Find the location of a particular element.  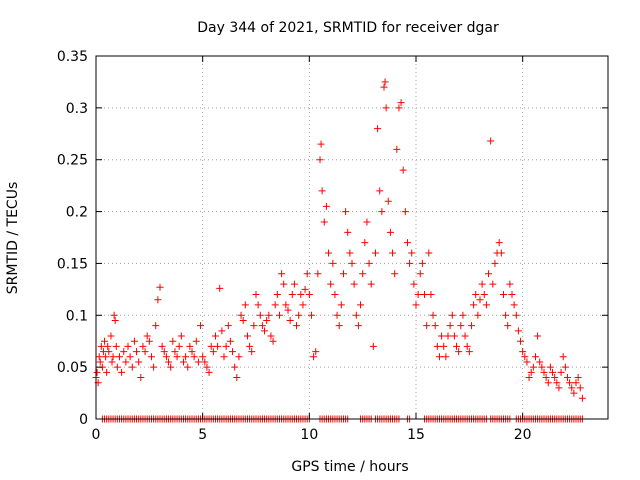

y-tick-label: 0.25 is located at coordinates (72, 161).